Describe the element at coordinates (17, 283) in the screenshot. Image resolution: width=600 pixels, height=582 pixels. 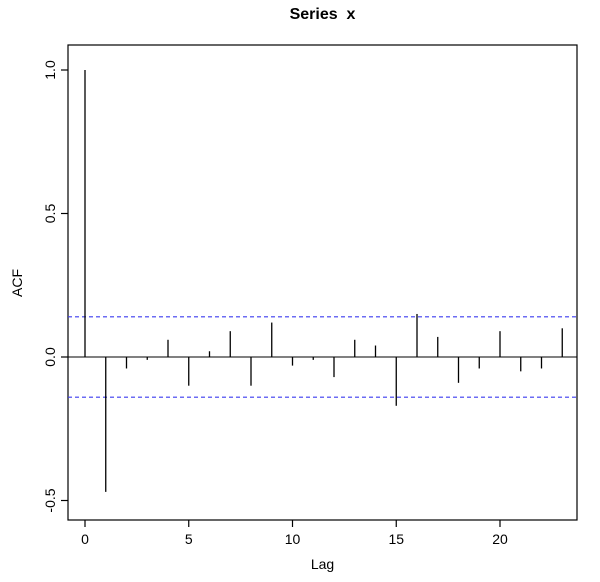
I see `y-axis-label: ACF` at that location.